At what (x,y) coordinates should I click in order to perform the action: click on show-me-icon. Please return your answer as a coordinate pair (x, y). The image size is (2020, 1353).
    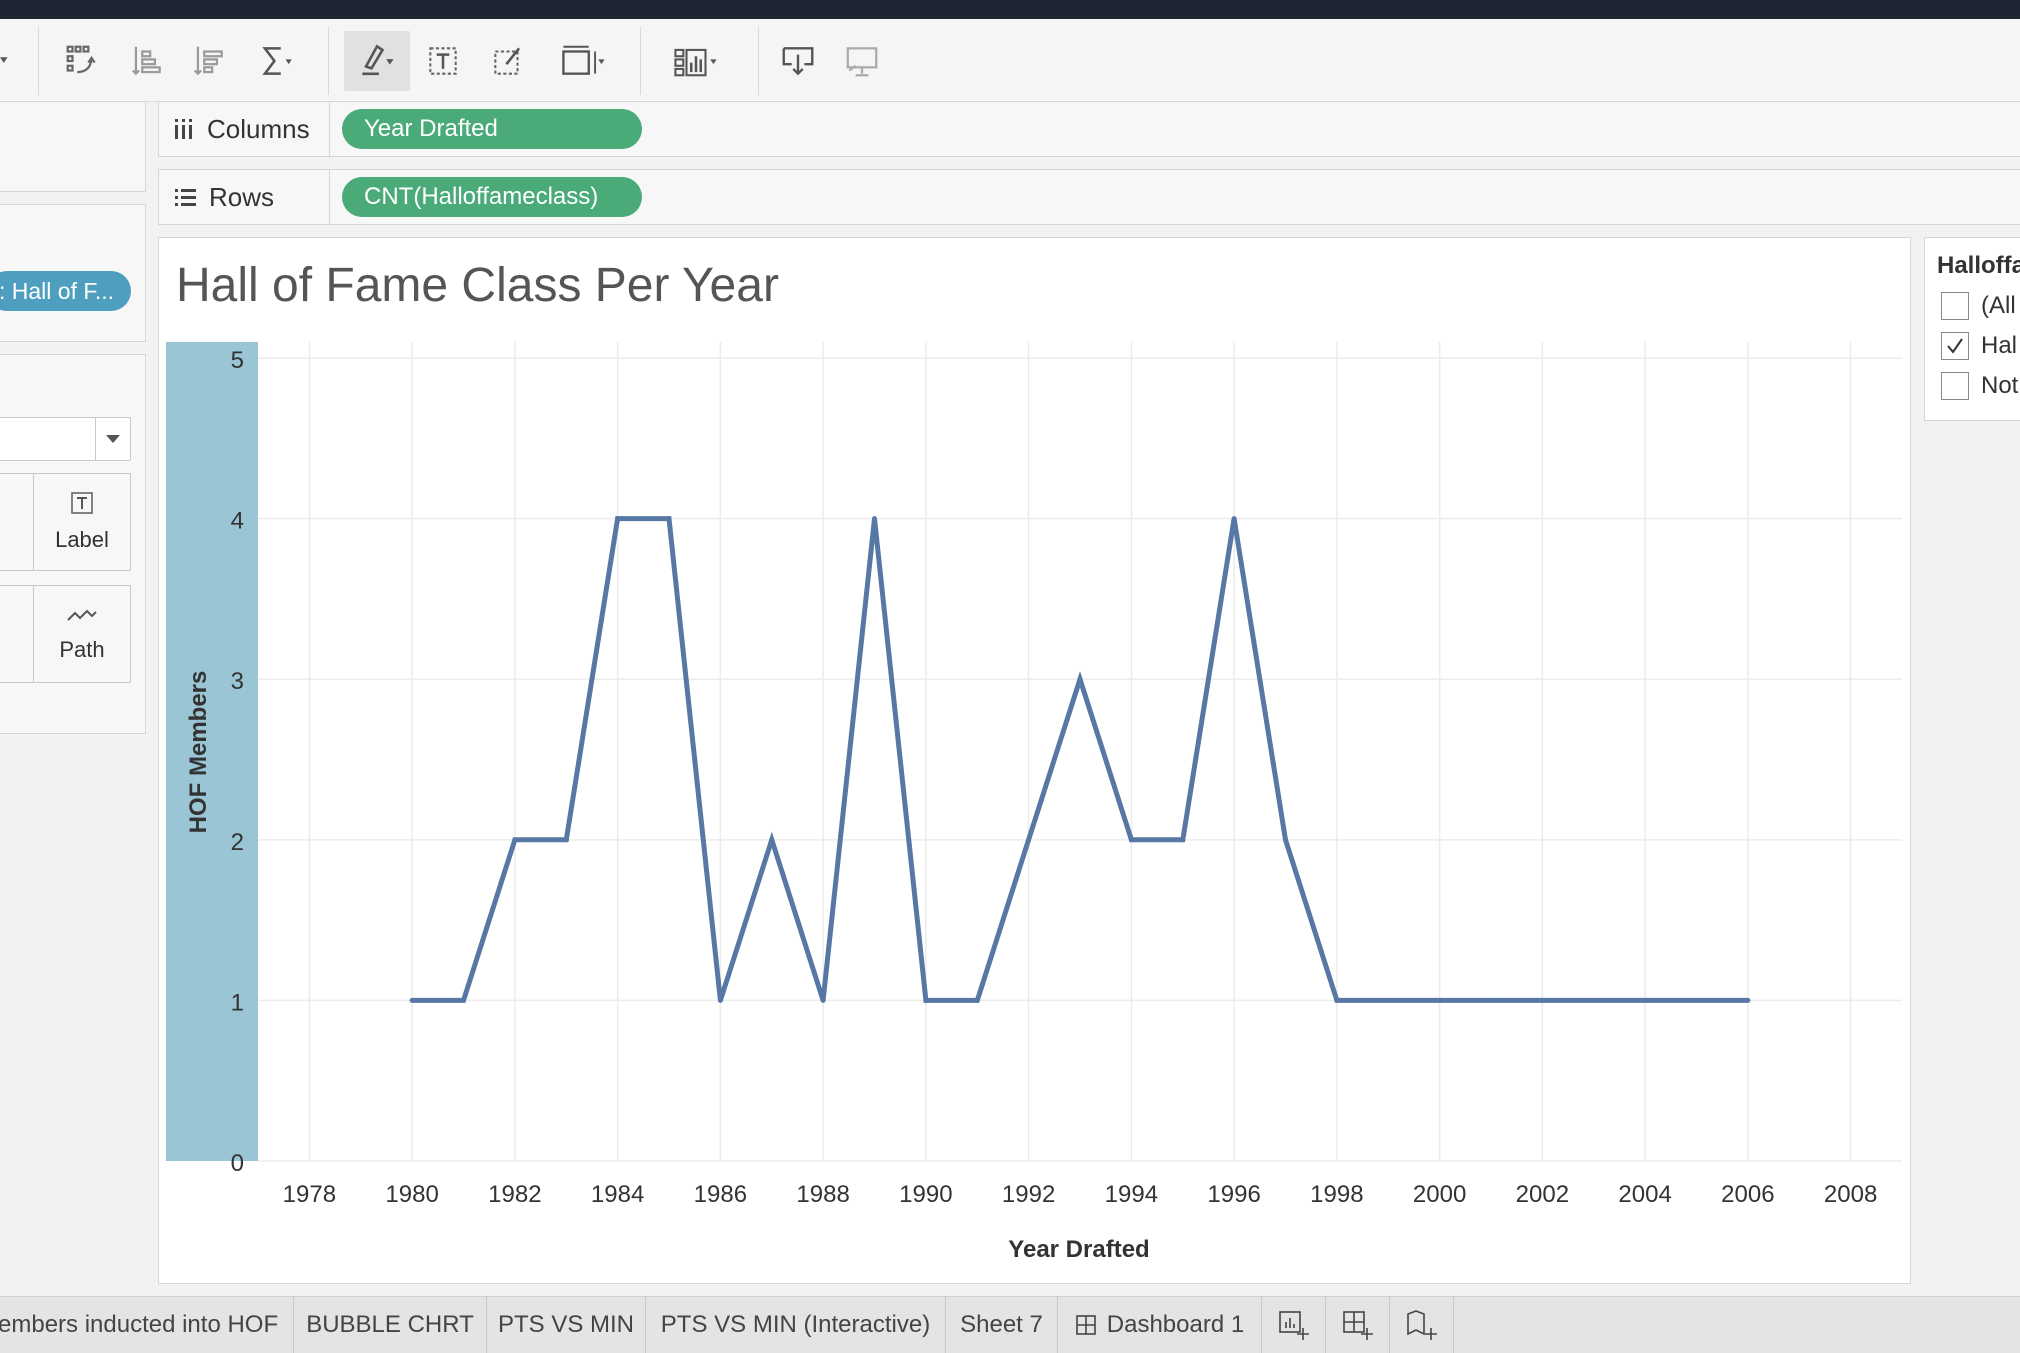
    Looking at the image, I should click on (696, 61).